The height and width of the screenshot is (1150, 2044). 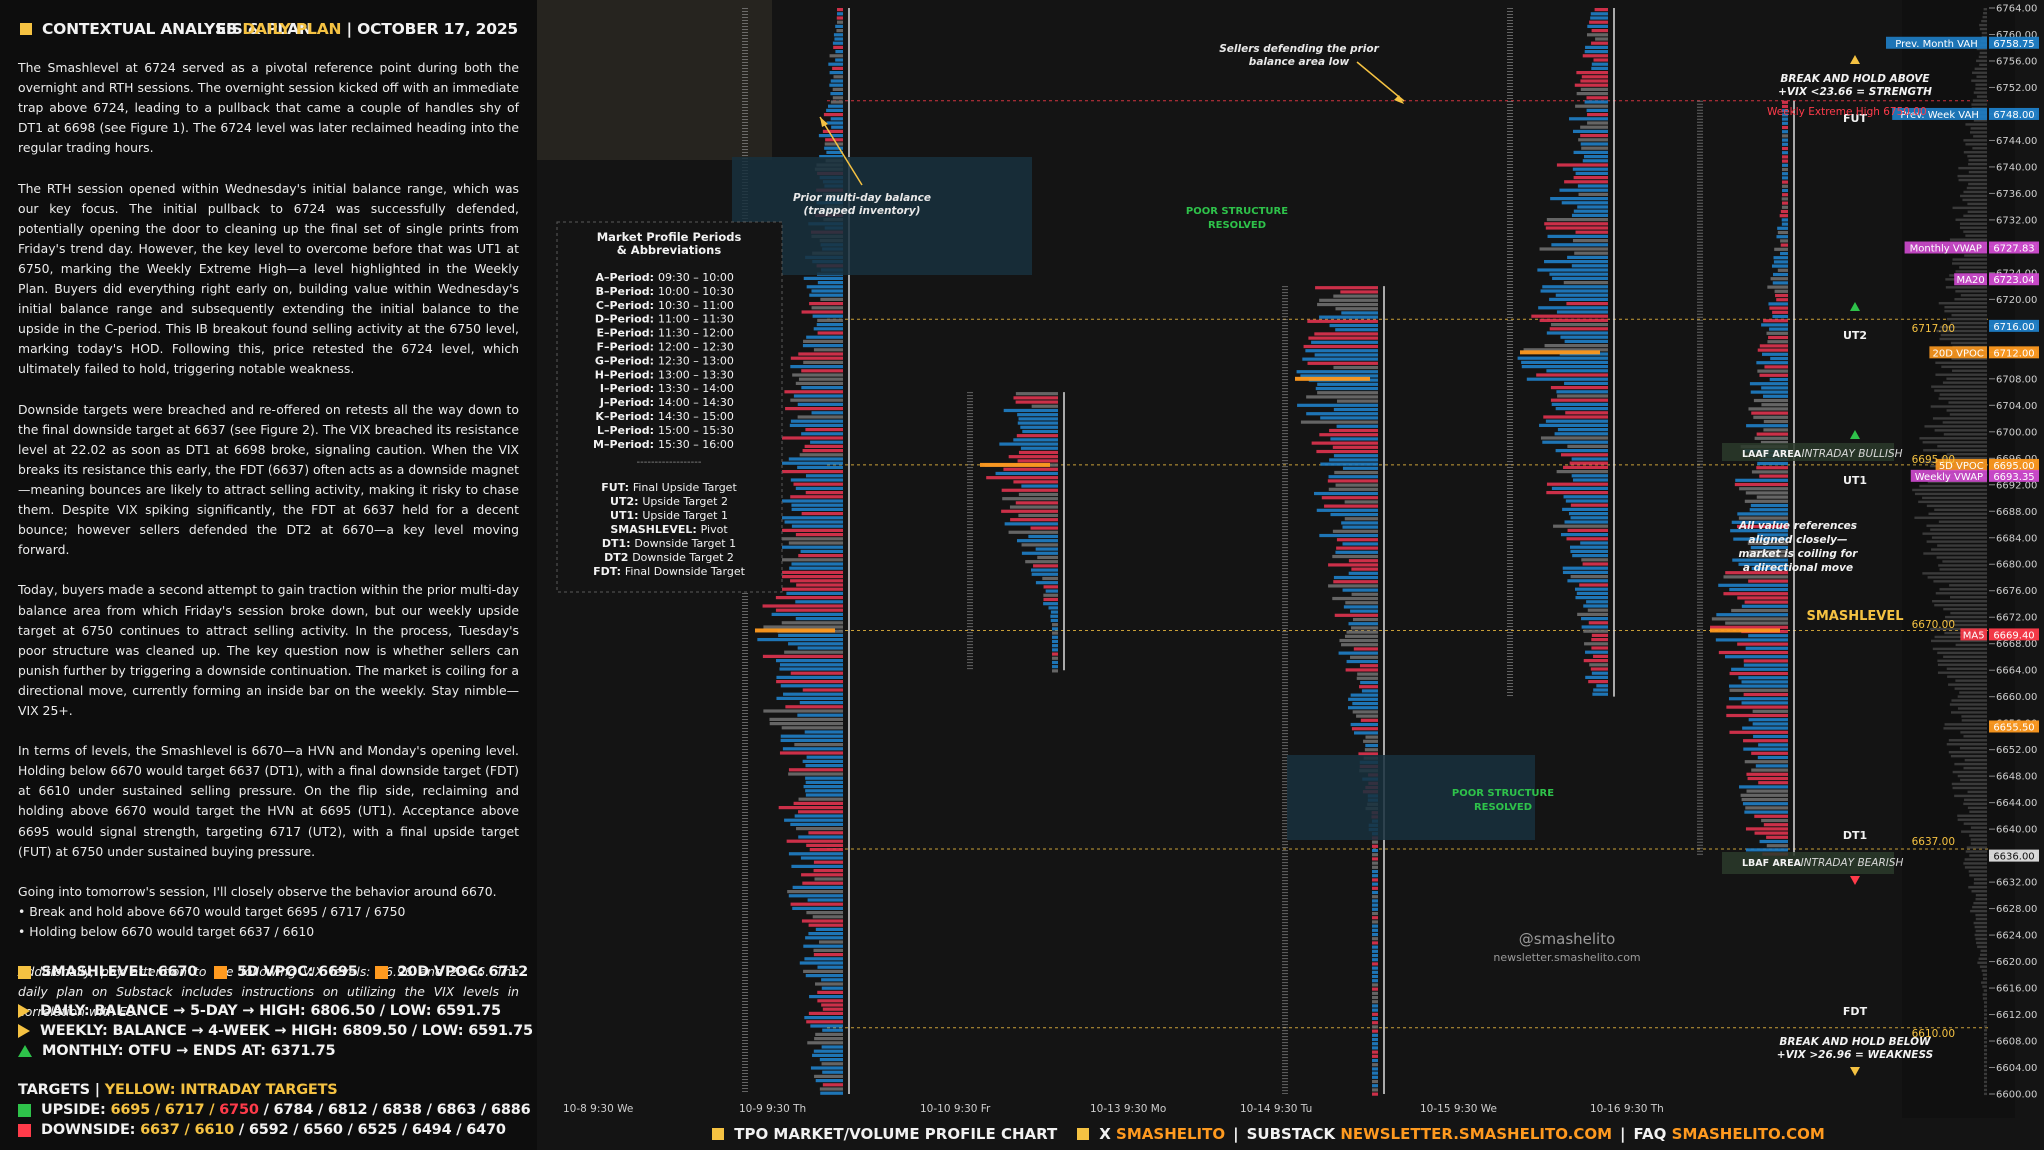 I want to click on legend-period-name: G–Period:, so click(x=624, y=360).